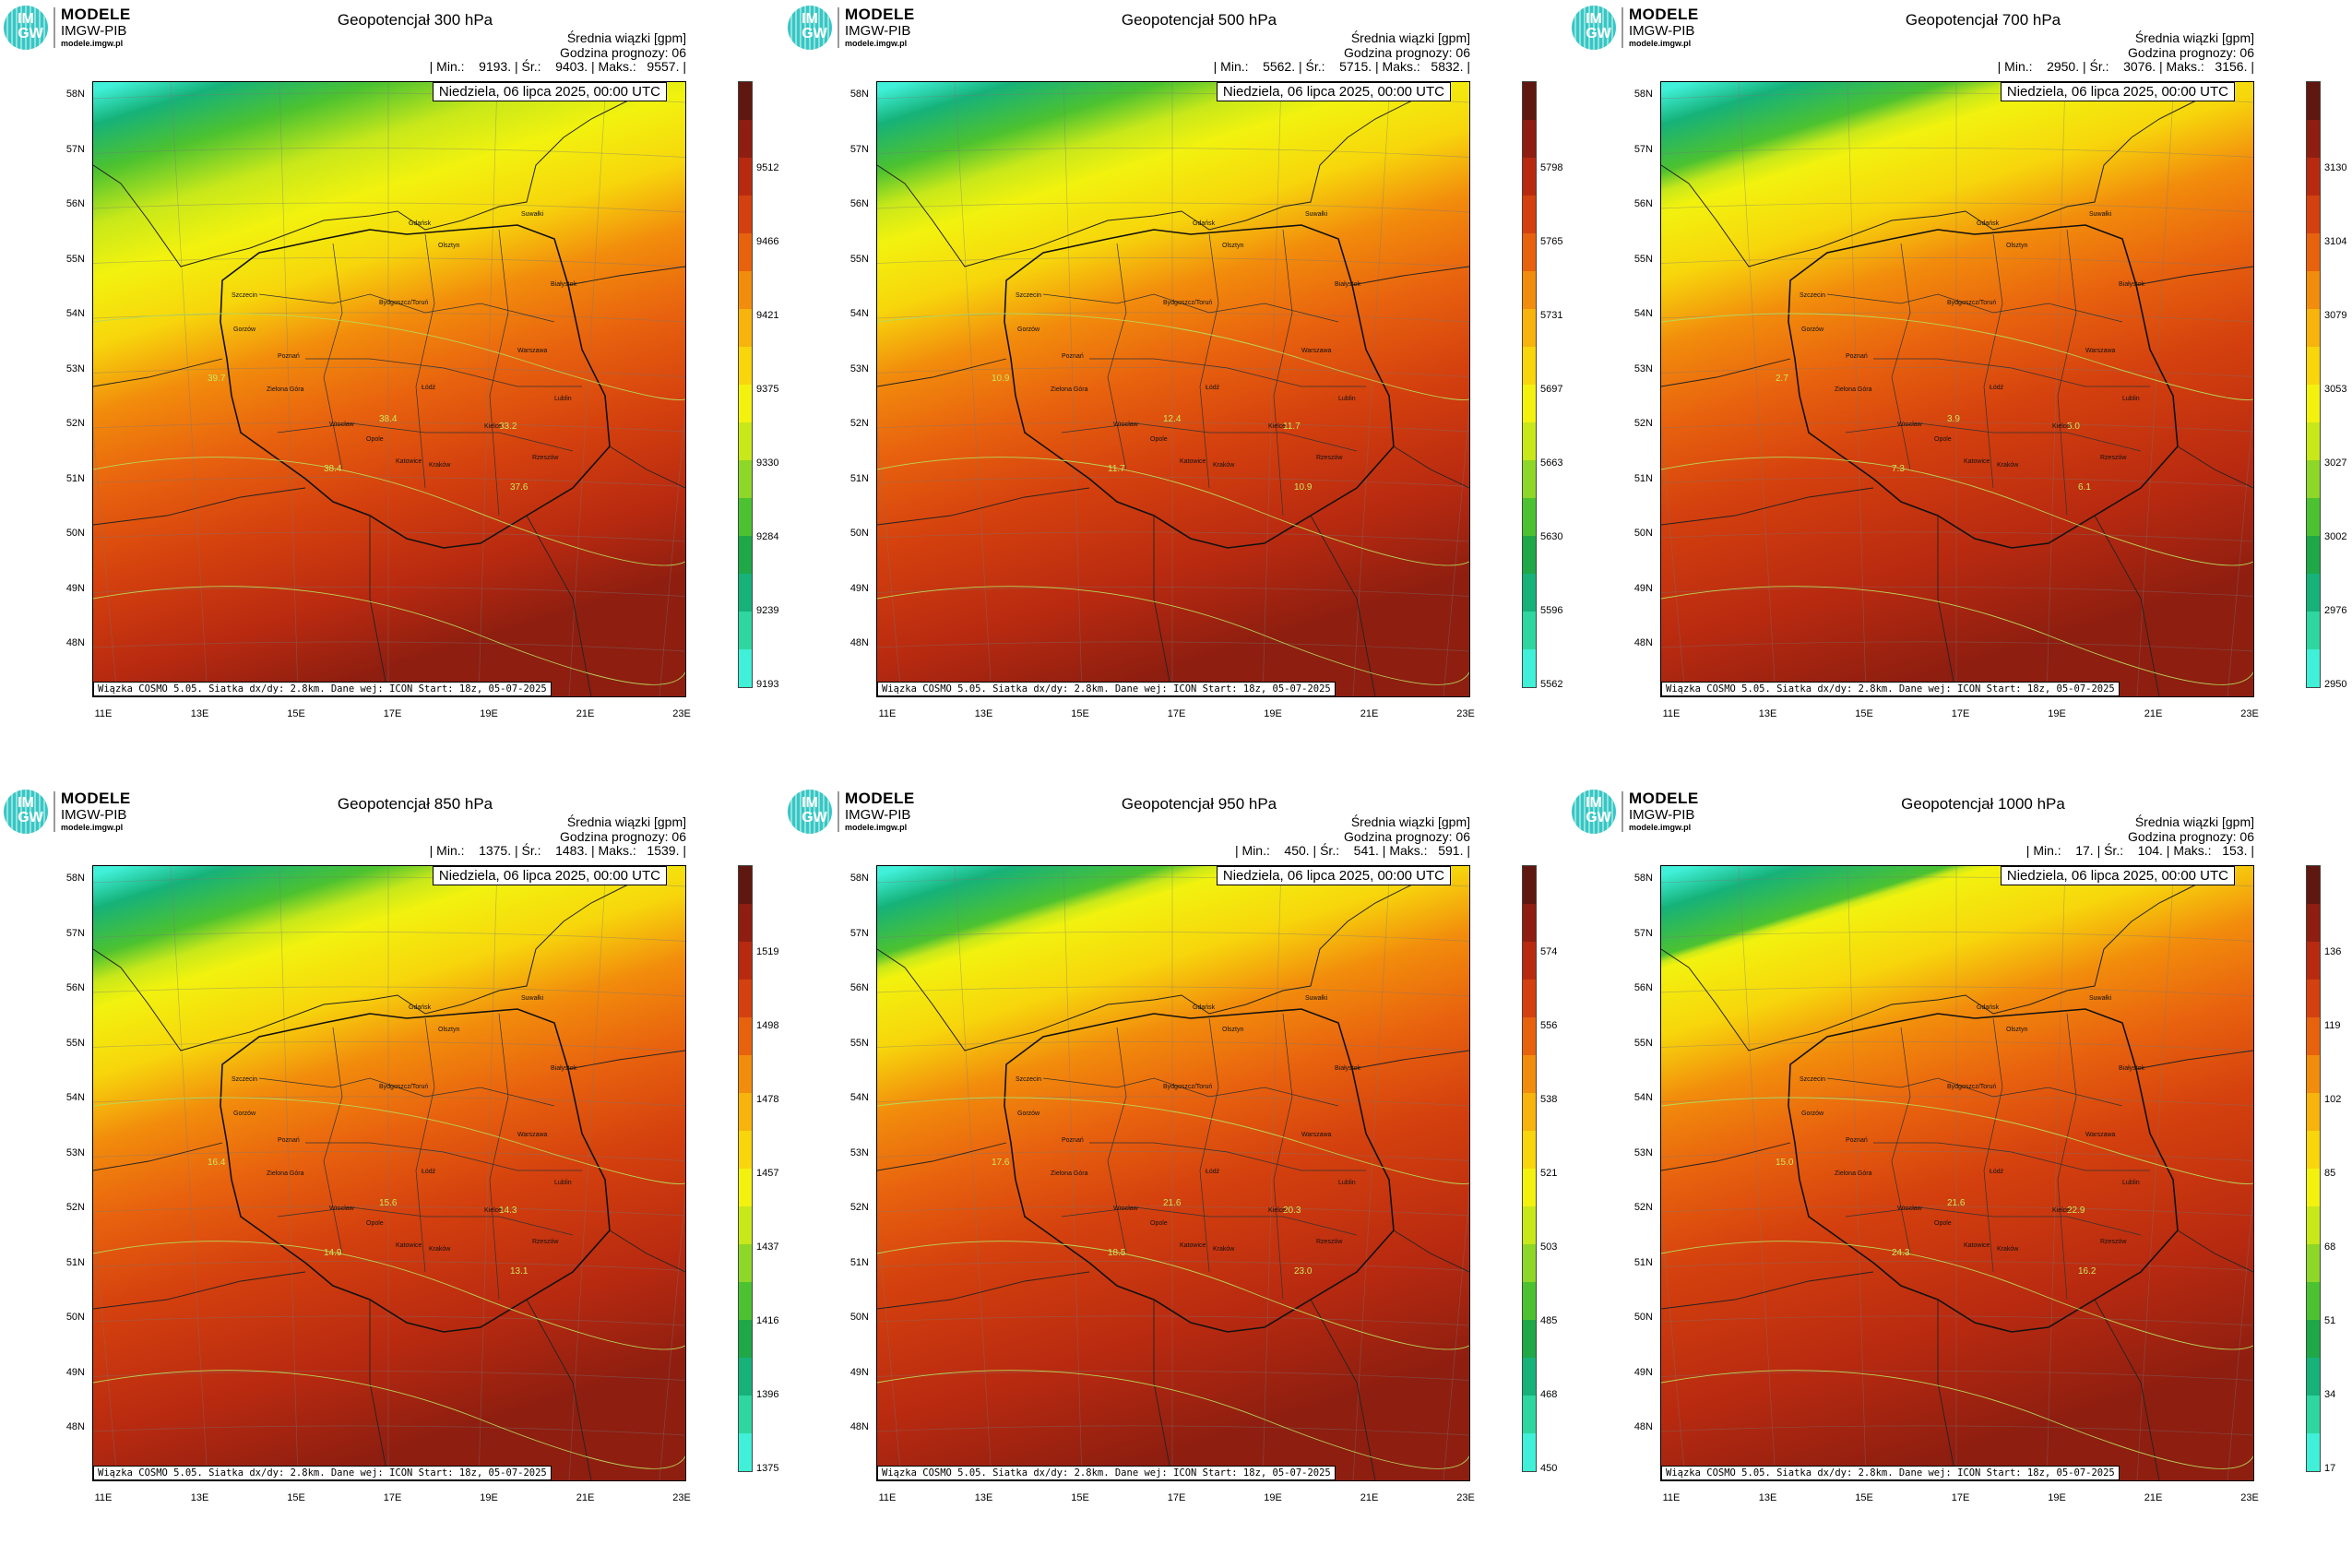 Image resolution: width=2352 pixels, height=1568 pixels. Describe the element at coordinates (1347, 1183) in the screenshot. I see `city-label: Lublin` at that location.